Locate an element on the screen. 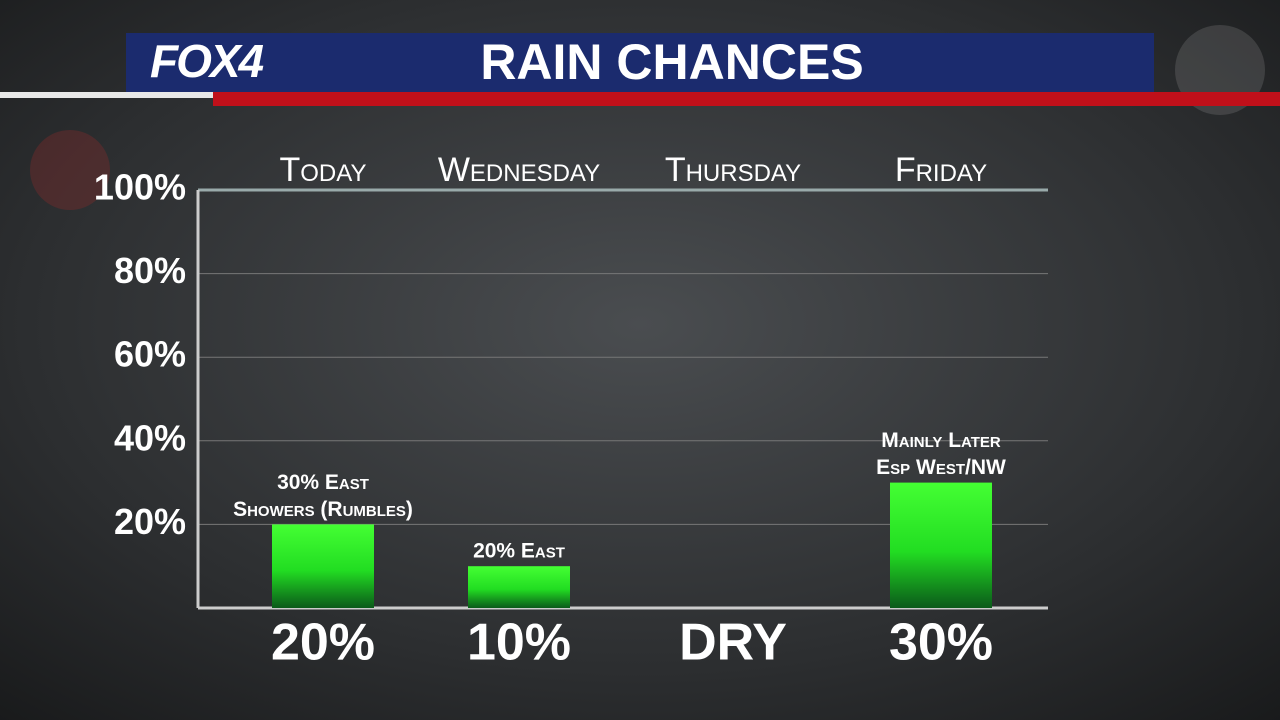 This screenshot has width=1280, height=720. annotation: Mainly Later is located at coordinates (941, 440).